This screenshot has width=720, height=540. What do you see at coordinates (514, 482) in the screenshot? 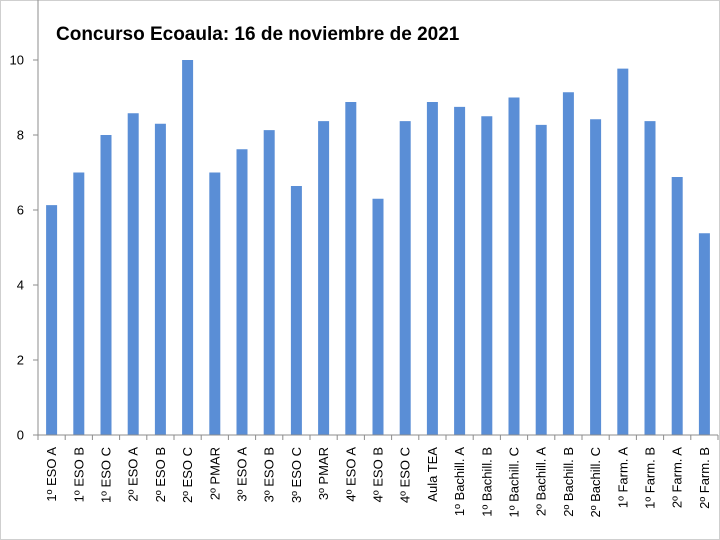
I see `x-tick-label: 1º Bachill. C` at bounding box center [514, 482].